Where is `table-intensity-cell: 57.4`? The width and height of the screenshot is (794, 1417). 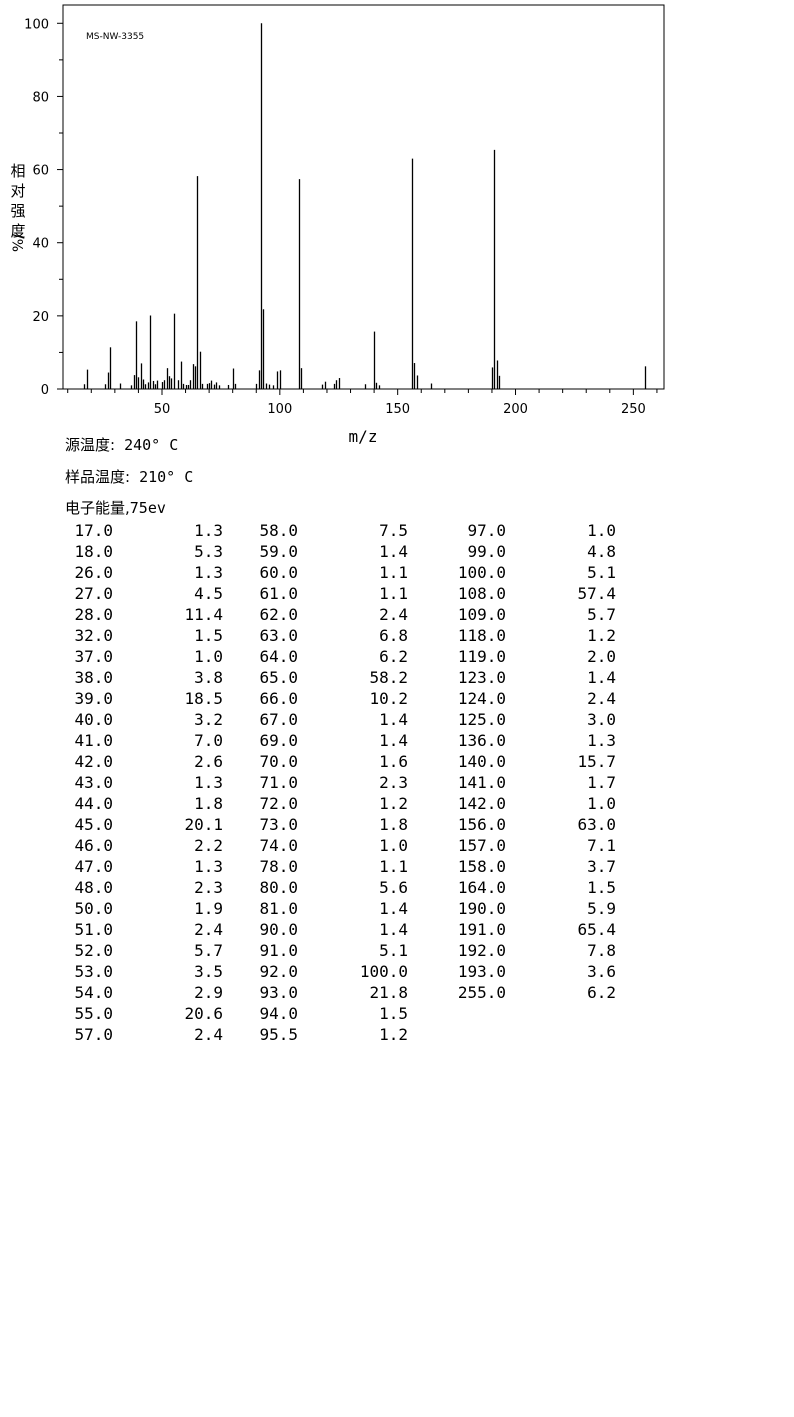 table-intensity-cell: 57.4 is located at coordinates (596, 593).